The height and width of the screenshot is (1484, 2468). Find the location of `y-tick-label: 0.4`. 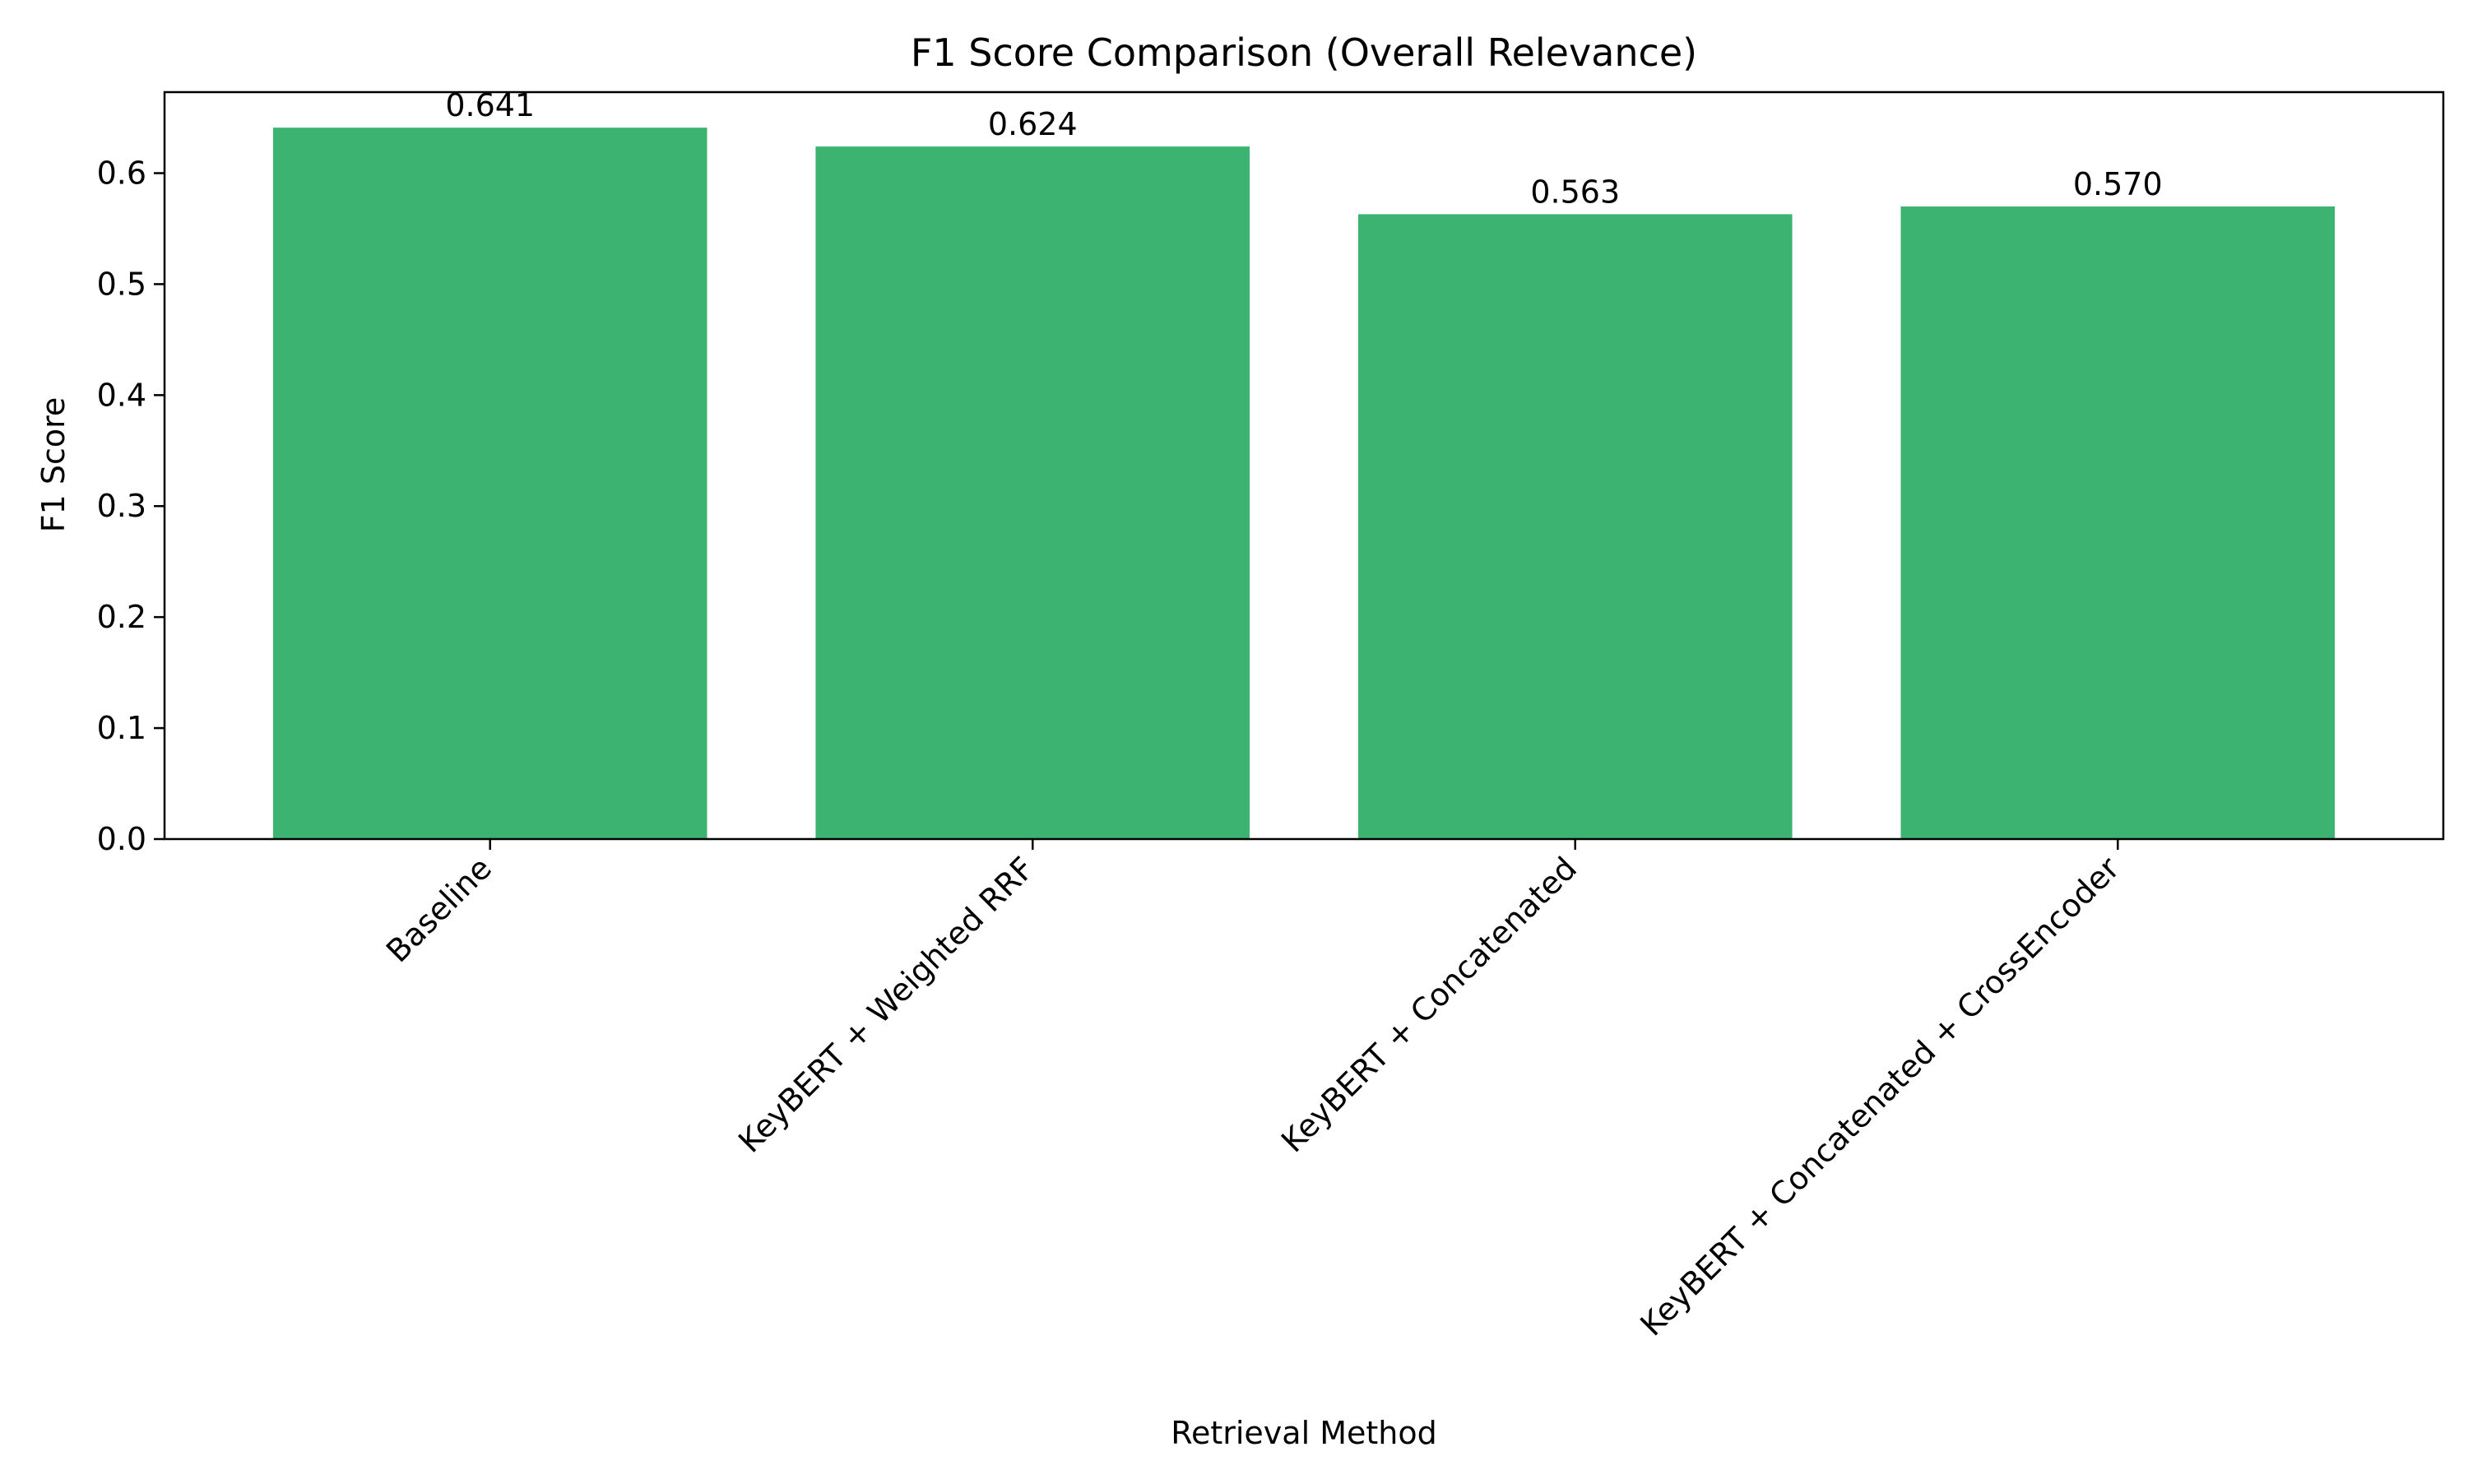

y-tick-label: 0.4 is located at coordinates (121, 395).